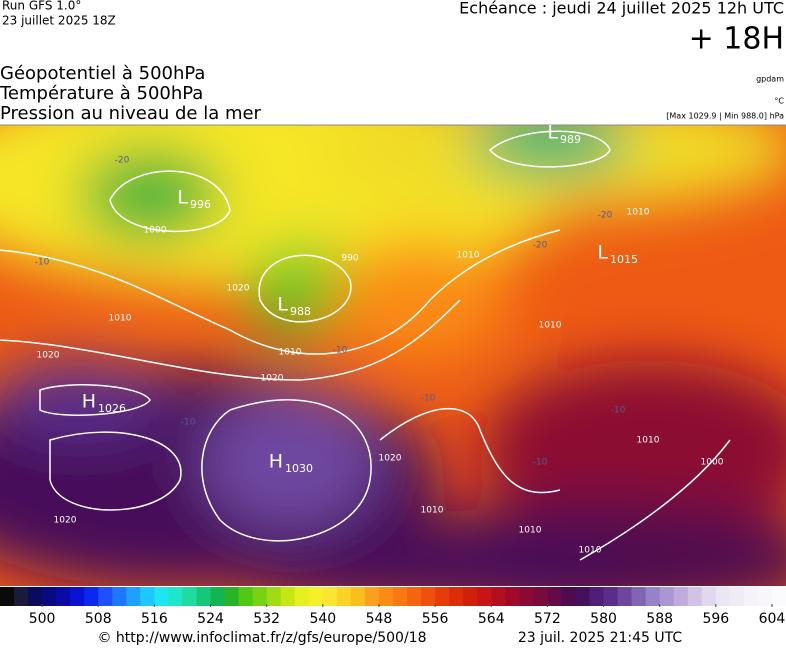 Image resolution: width=786 pixels, height=648 pixels. I want to click on scale-label: 516, so click(154, 619).